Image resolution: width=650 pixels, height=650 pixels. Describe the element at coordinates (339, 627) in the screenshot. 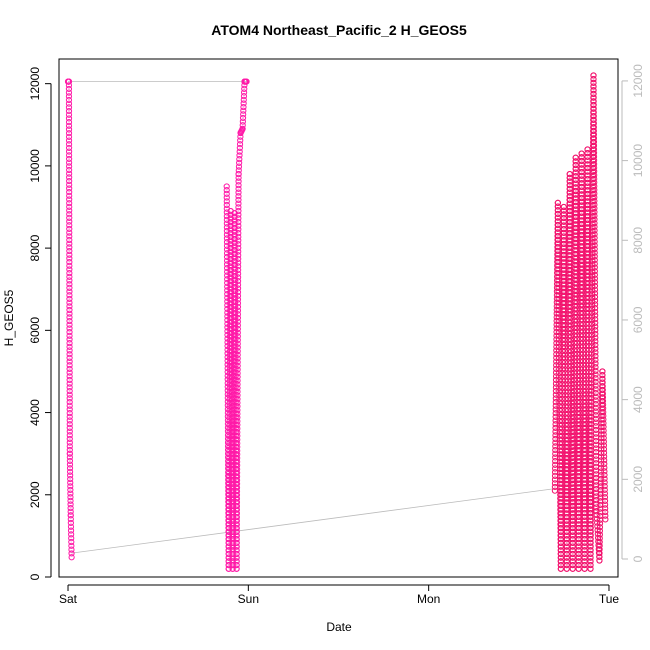

I see `x-axis-label: Date` at that location.